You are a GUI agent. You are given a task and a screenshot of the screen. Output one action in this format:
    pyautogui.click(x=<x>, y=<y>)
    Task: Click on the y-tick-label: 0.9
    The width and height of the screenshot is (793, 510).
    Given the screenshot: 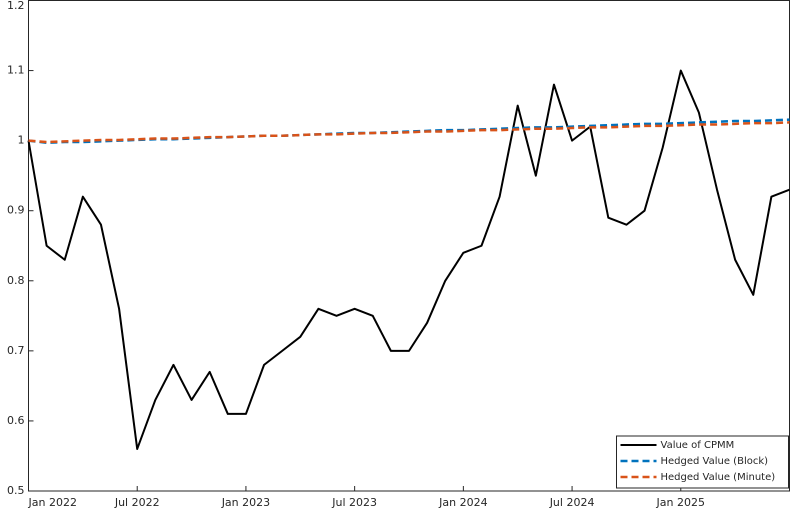 What is the action you would take?
    pyautogui.click(x=16, y=210)
    